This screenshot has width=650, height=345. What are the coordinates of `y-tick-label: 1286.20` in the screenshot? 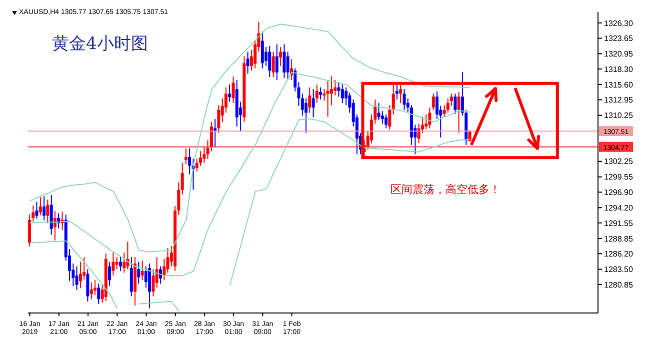 It's located at (619, 254).